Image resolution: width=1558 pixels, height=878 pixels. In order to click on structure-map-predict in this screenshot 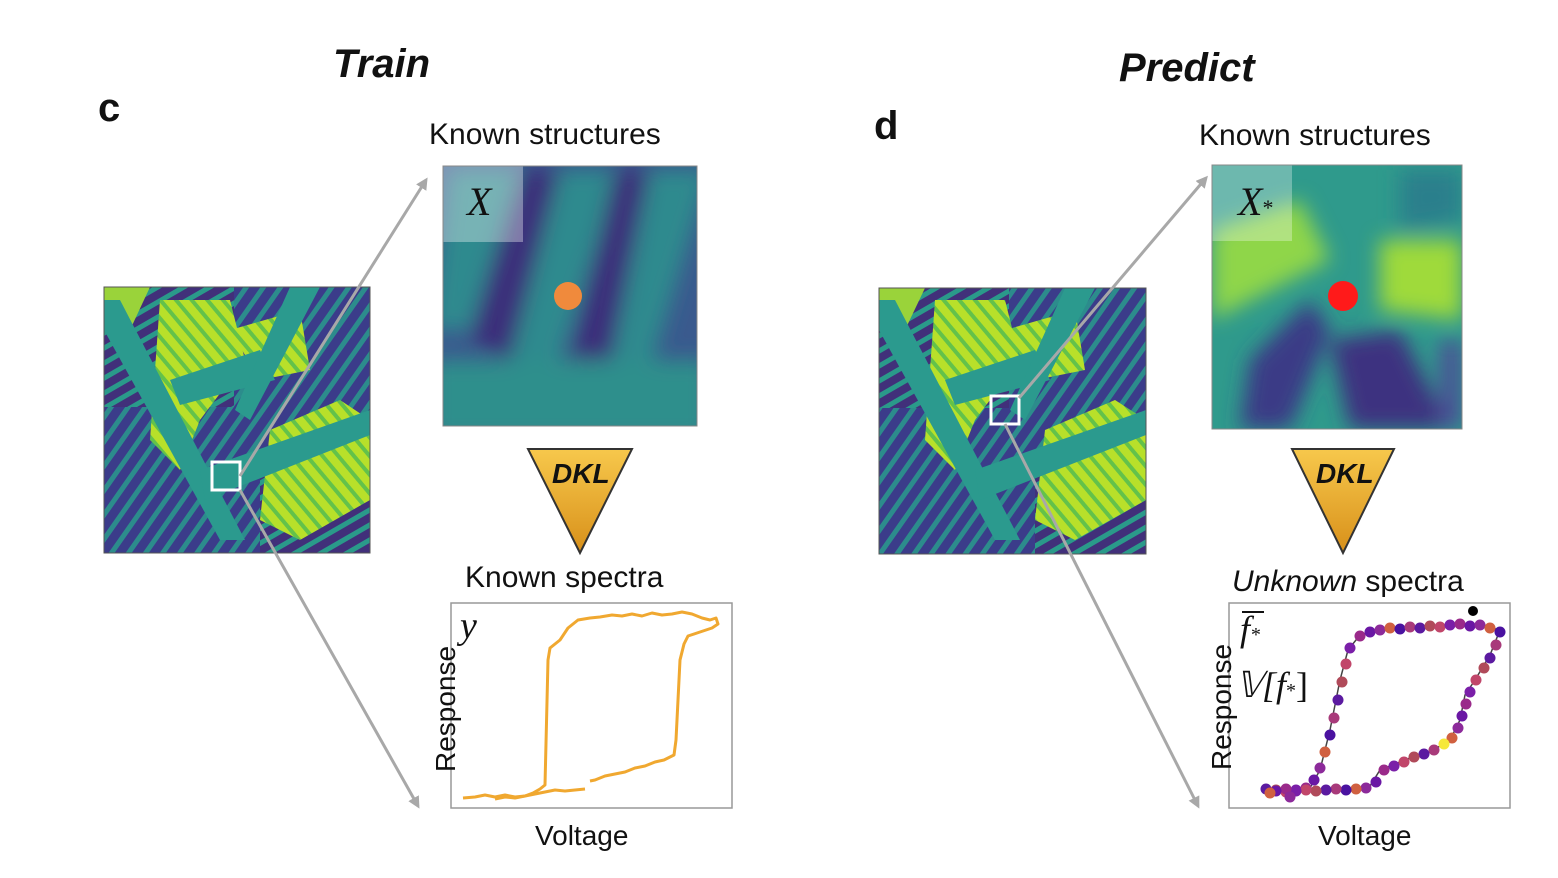, I will do `click(1012, 421)`.